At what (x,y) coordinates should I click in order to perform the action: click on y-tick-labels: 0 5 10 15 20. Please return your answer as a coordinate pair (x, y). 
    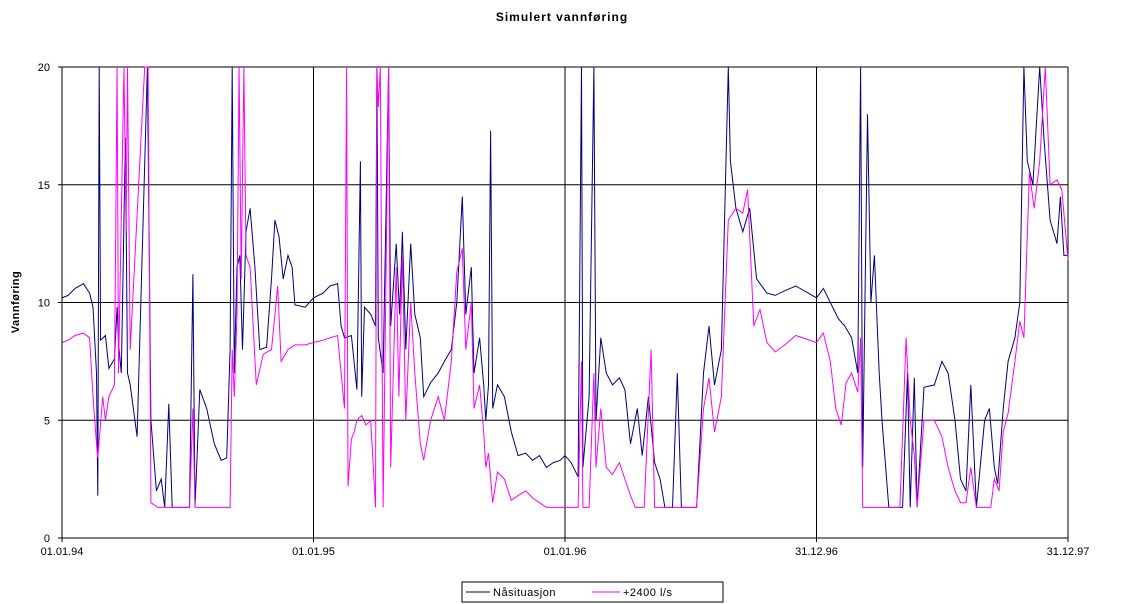
    Looking at the image, I should click on (50, 303).